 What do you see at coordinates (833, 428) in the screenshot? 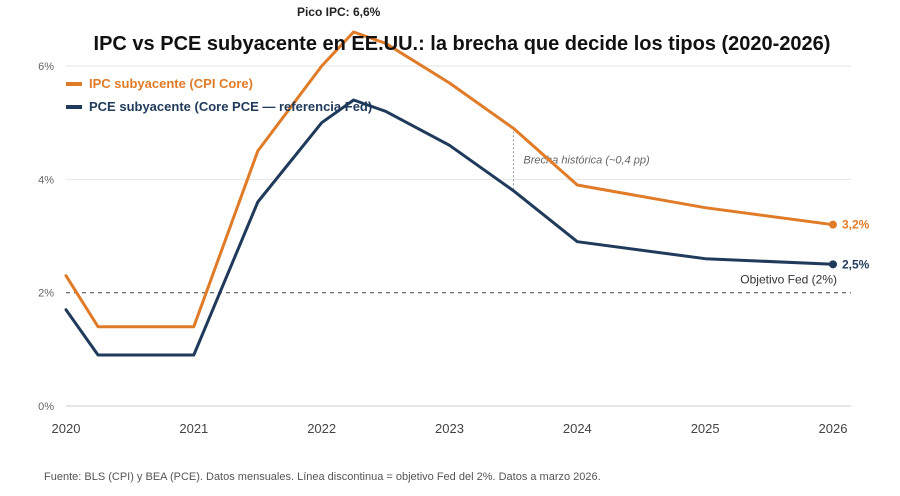
I see `x-tick-label: 2026` at bounding box center [833, 428].